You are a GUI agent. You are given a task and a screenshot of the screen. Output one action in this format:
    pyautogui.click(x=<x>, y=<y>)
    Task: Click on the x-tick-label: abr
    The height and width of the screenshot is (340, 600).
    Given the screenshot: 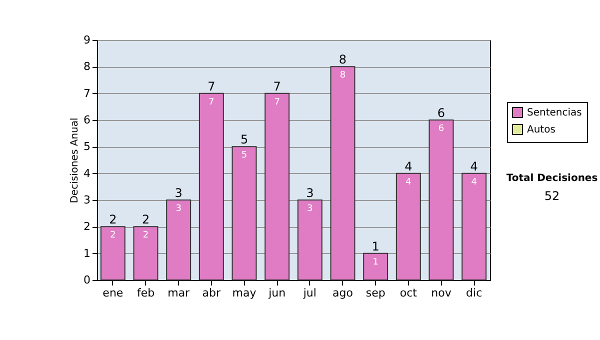 What is the action you would take?
    pyautogui.click(x=212, y=293)
    